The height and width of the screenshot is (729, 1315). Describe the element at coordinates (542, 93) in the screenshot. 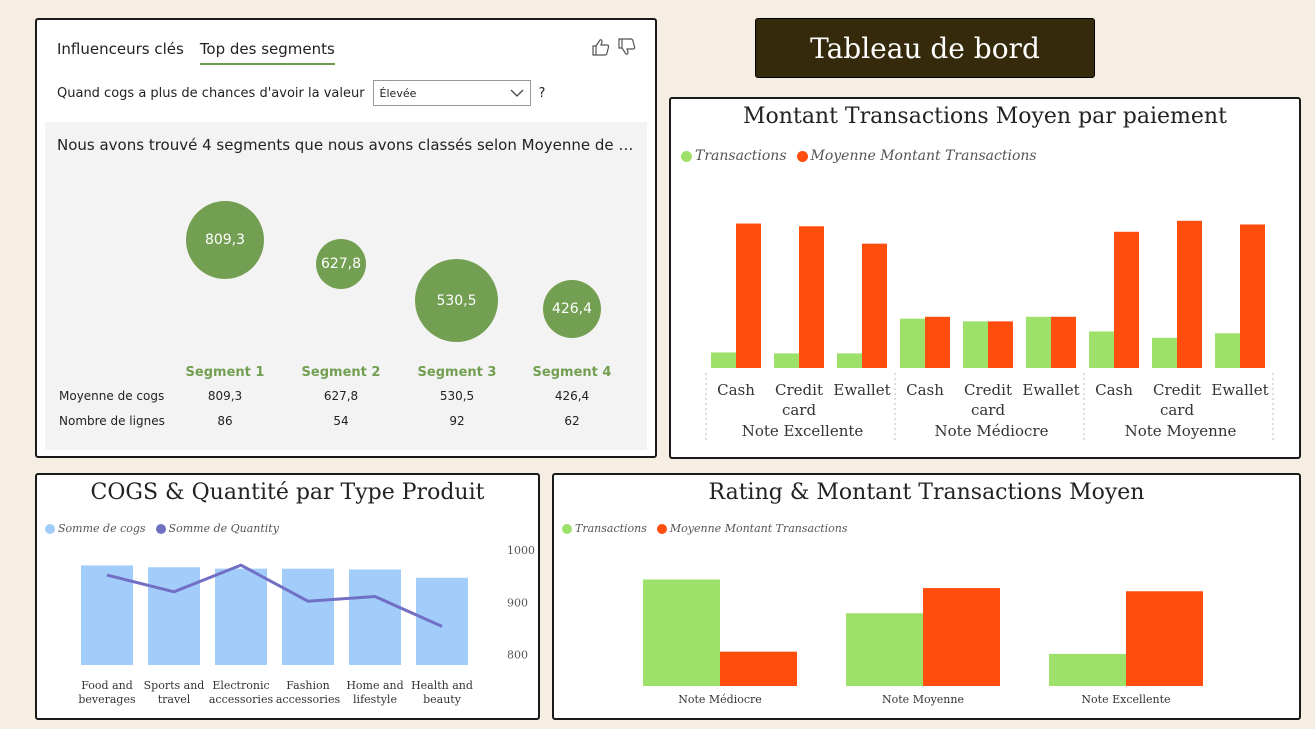

I see `help-mark: ?` at that location.